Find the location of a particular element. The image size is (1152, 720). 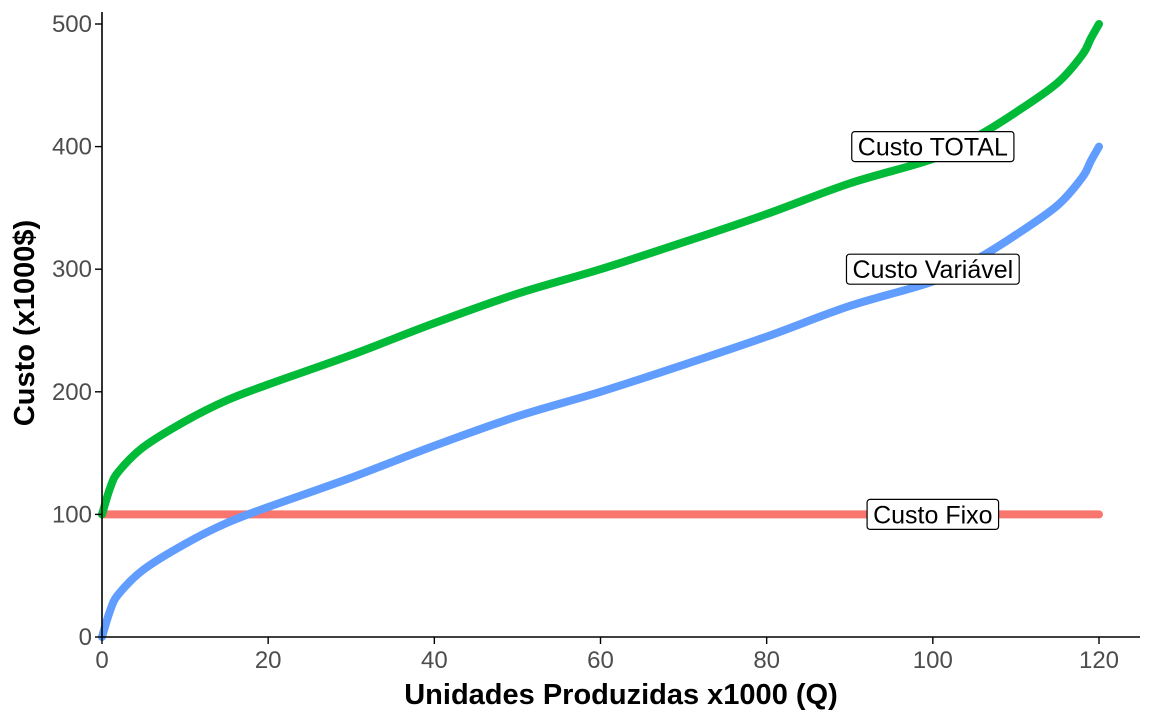

y-tick-label: 400 is located at coordinates (72, 147).